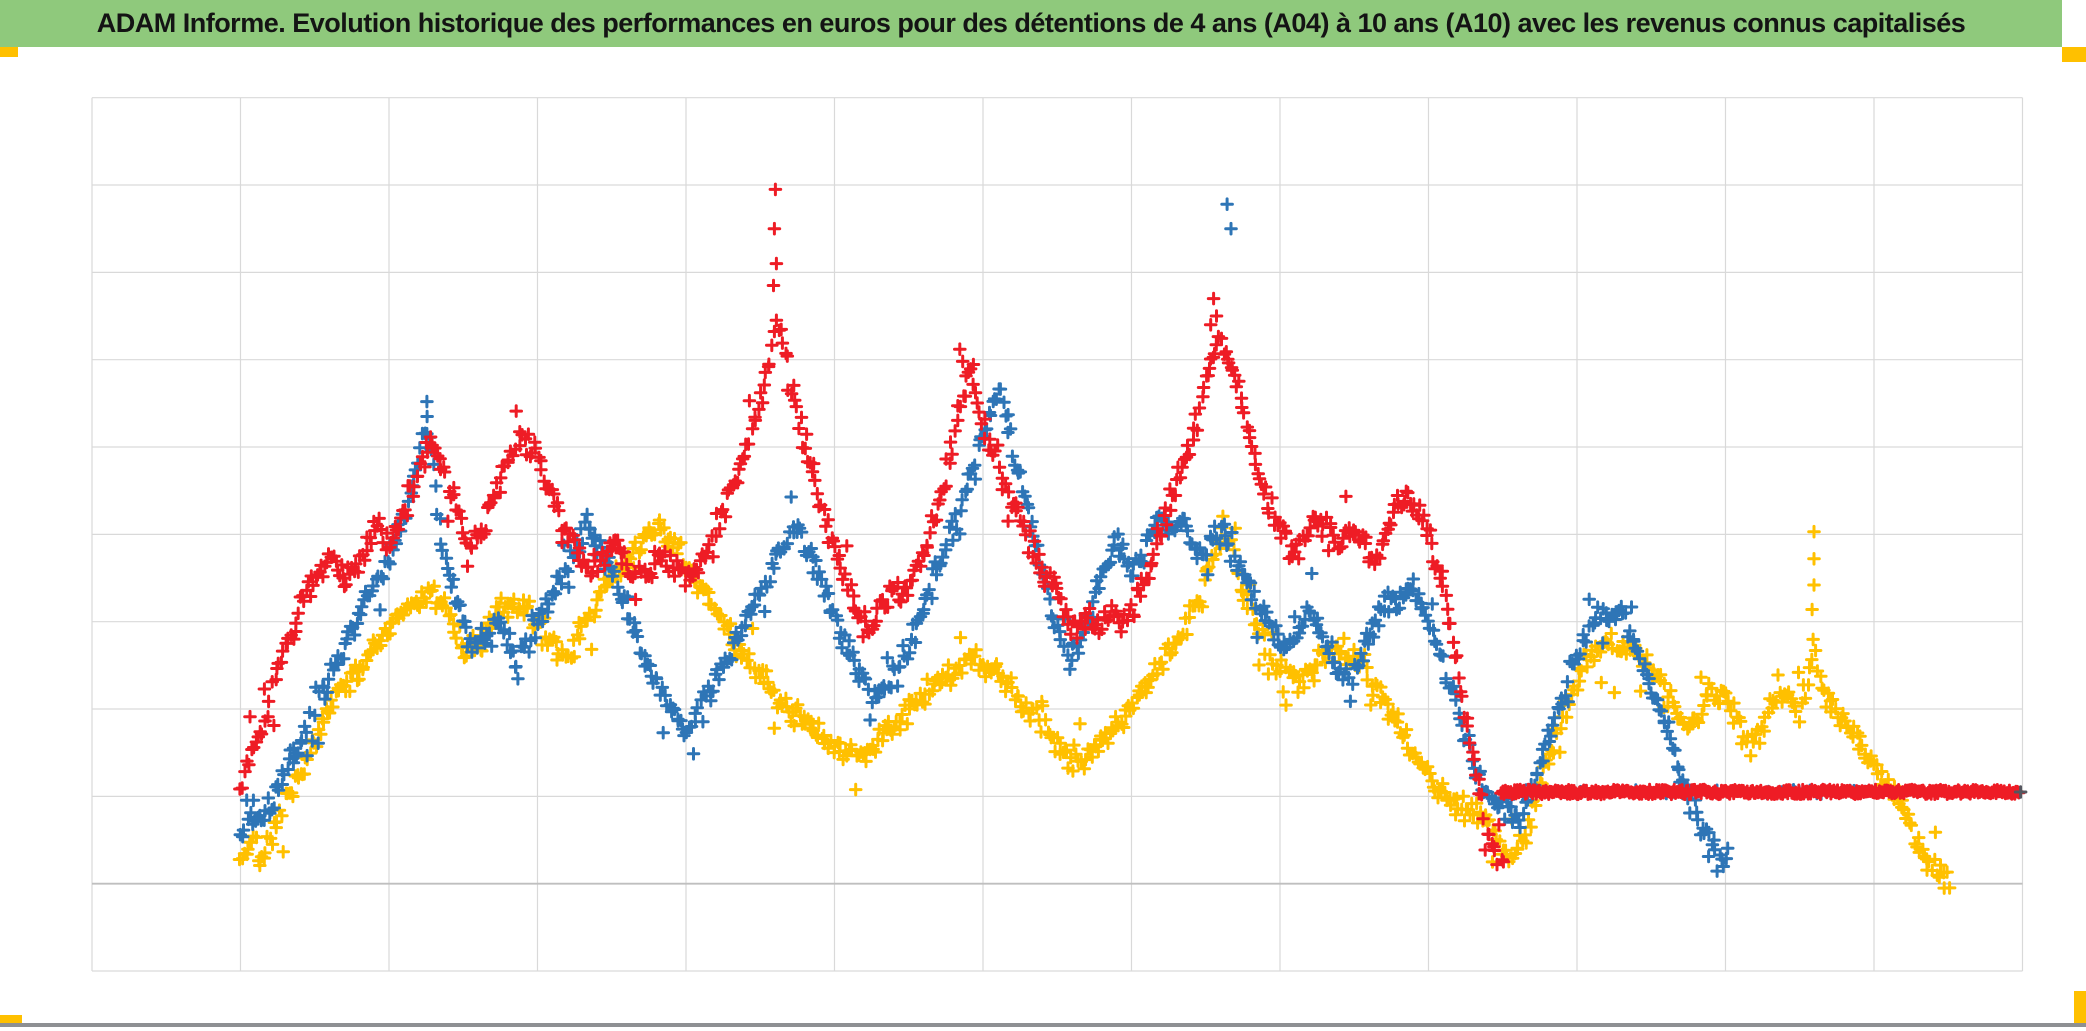 This screenshot has width=2086, height=1031. I want to click on accent-mark-top-left, so click(9, 52).